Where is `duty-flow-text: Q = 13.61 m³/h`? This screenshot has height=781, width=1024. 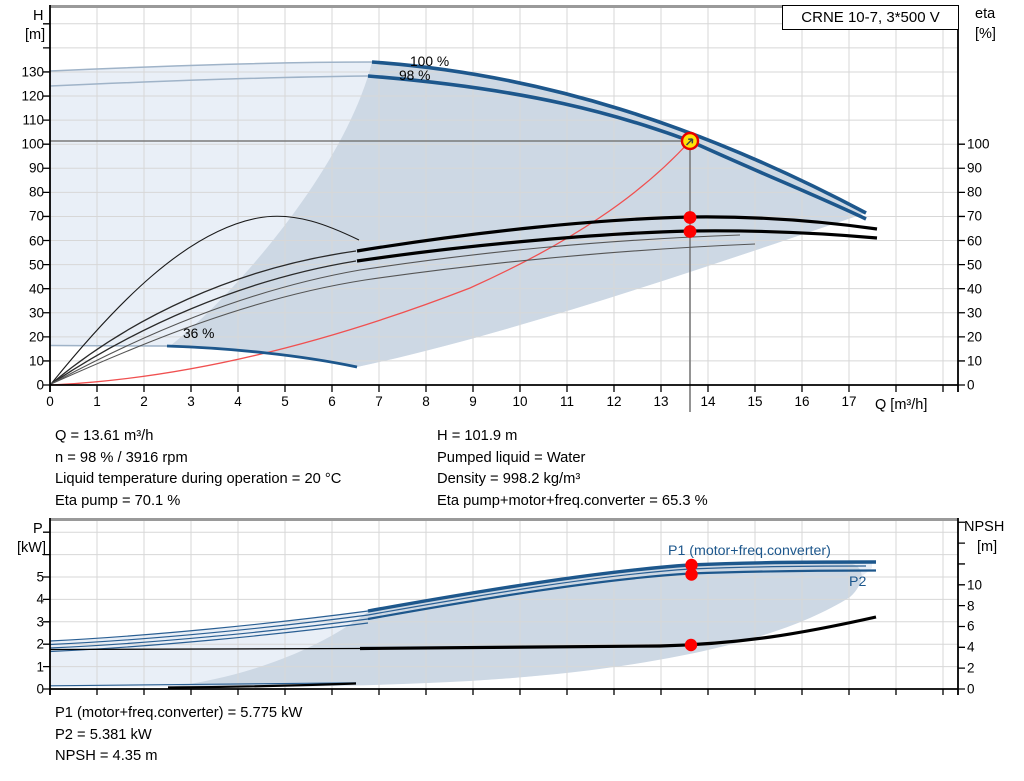 duty-flow-text: Q = 13.61 m³/h is located at coordinates (104, 436).